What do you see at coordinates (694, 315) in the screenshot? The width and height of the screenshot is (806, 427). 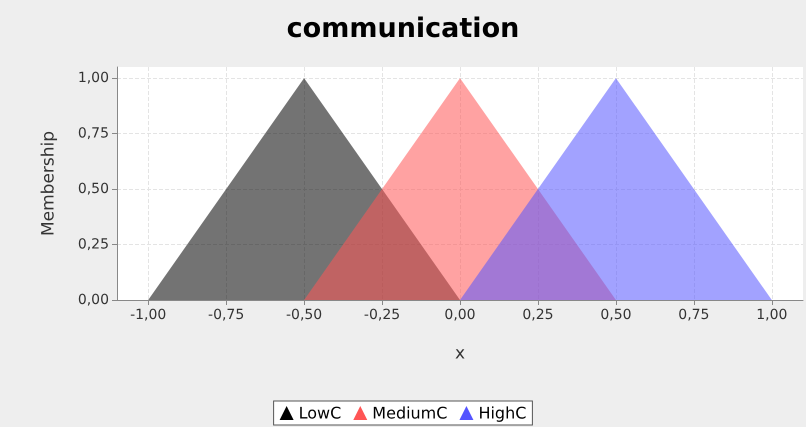 I see `x-tick-label: 0,75` at bounding box center [694, 315].